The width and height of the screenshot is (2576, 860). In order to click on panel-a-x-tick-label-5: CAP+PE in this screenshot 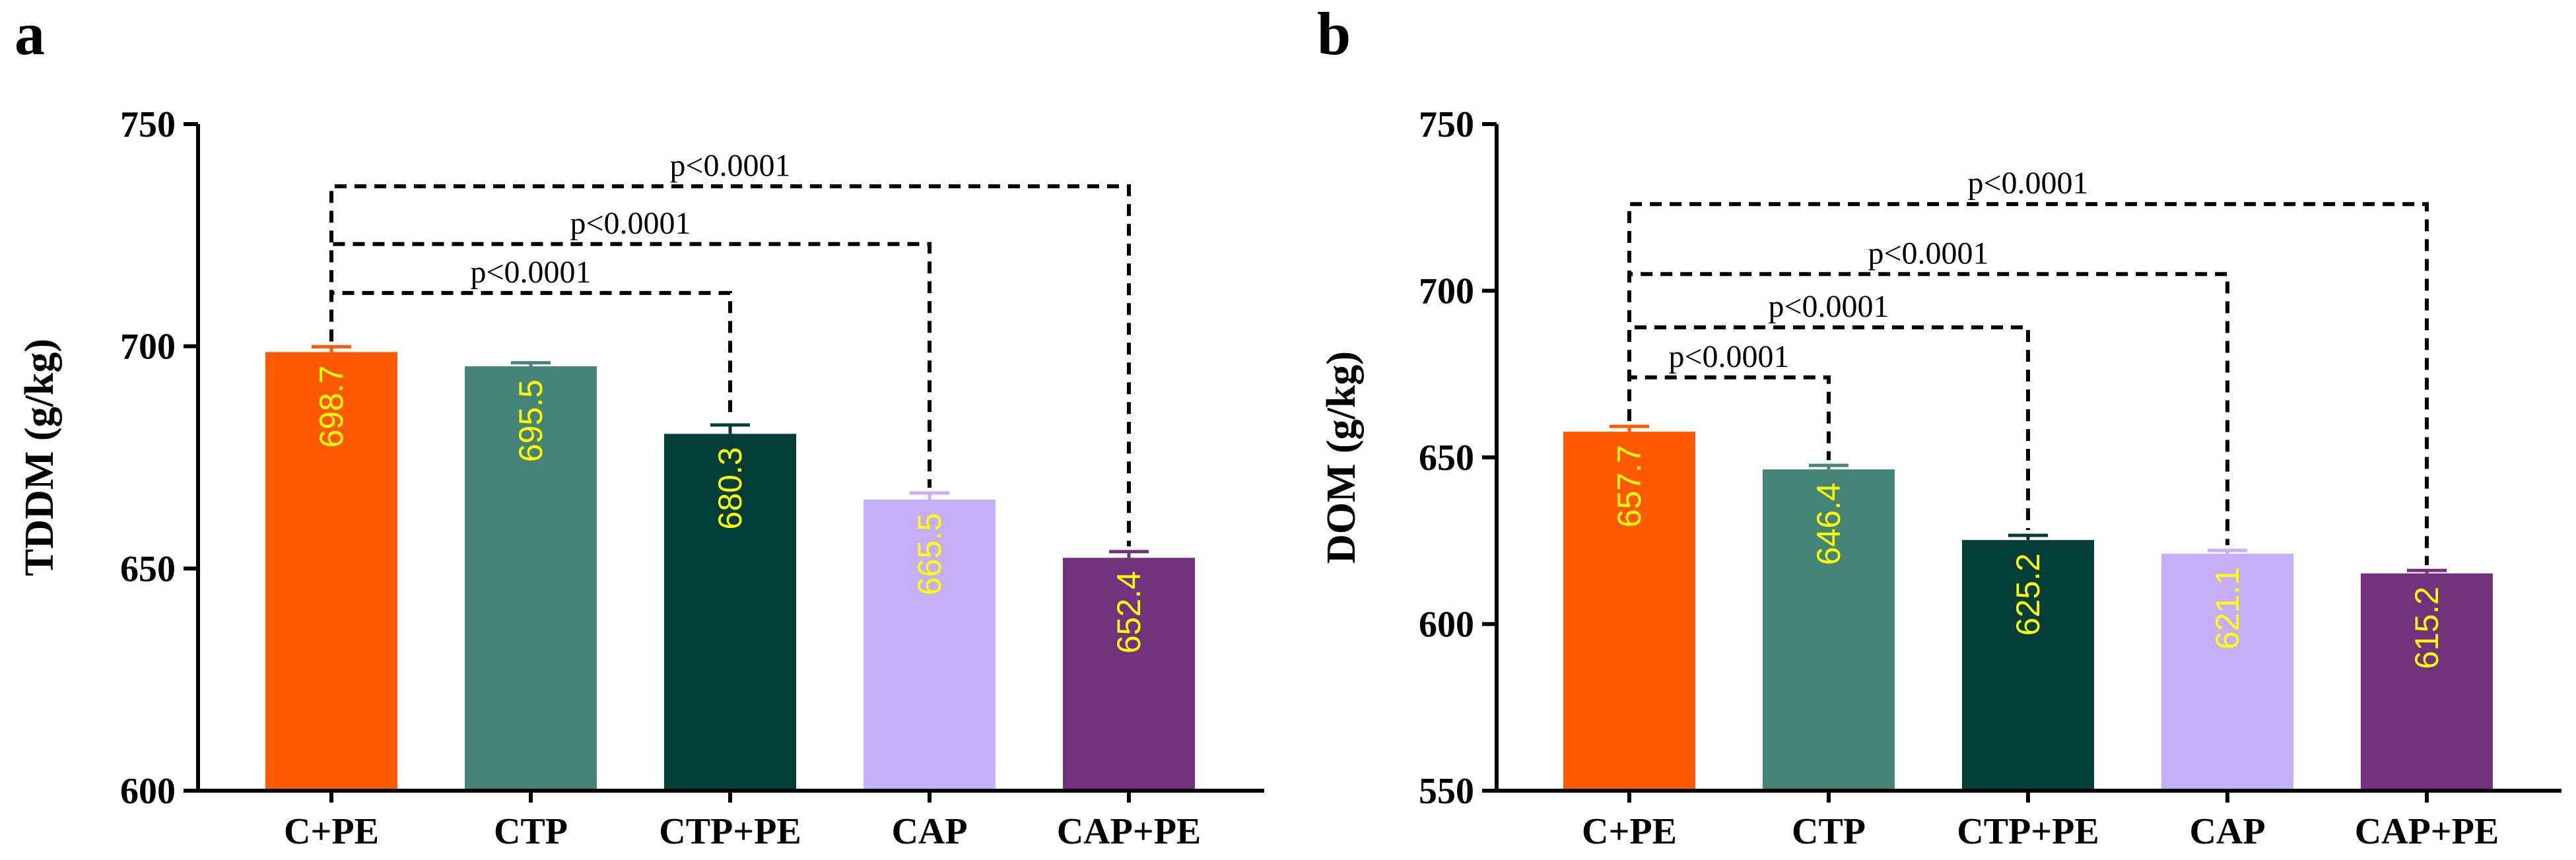, I will do `click(1129, 831)`.